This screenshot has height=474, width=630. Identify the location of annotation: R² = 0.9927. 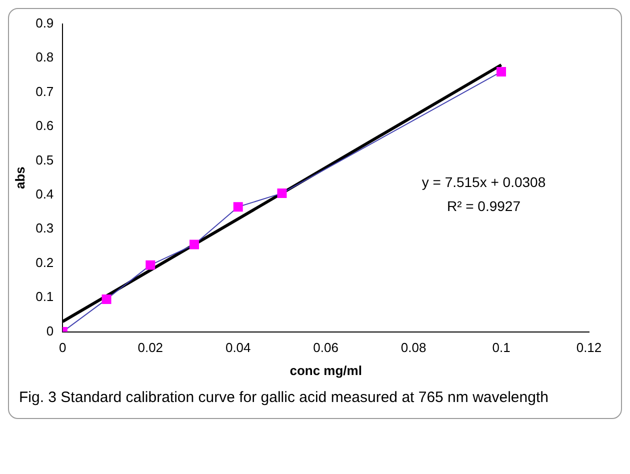
(483, 206).